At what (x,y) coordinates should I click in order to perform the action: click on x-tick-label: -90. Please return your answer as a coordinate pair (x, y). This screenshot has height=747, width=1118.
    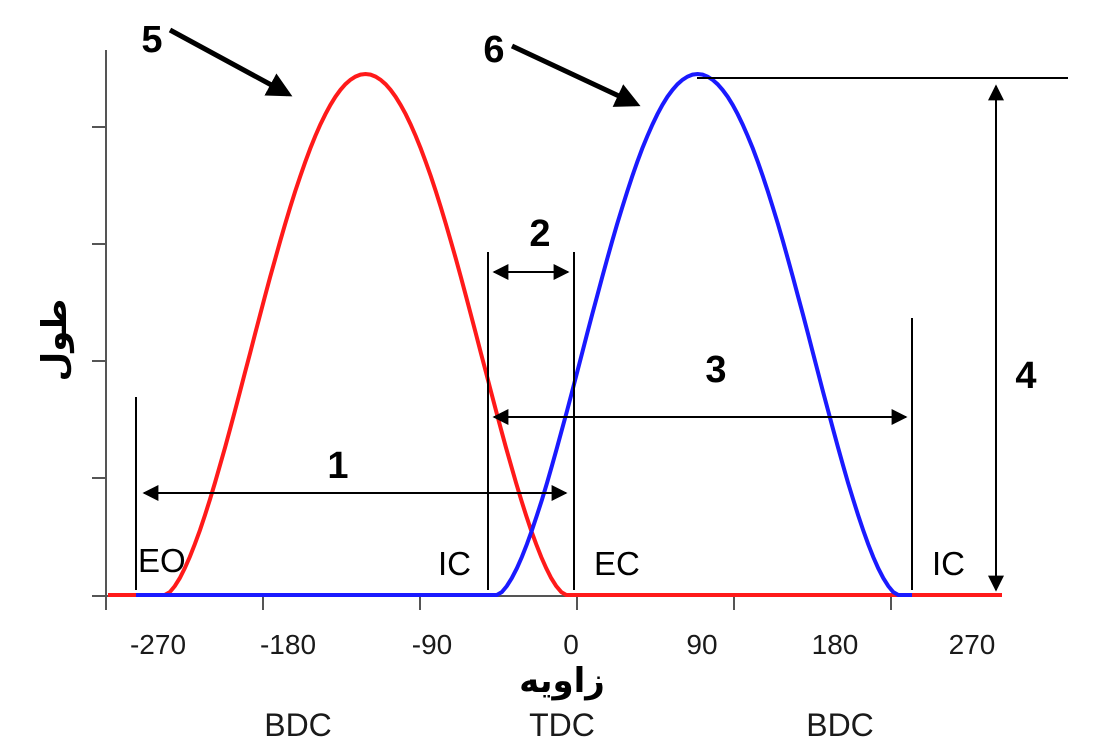
    Looking at the image, I should click on (432, 644).